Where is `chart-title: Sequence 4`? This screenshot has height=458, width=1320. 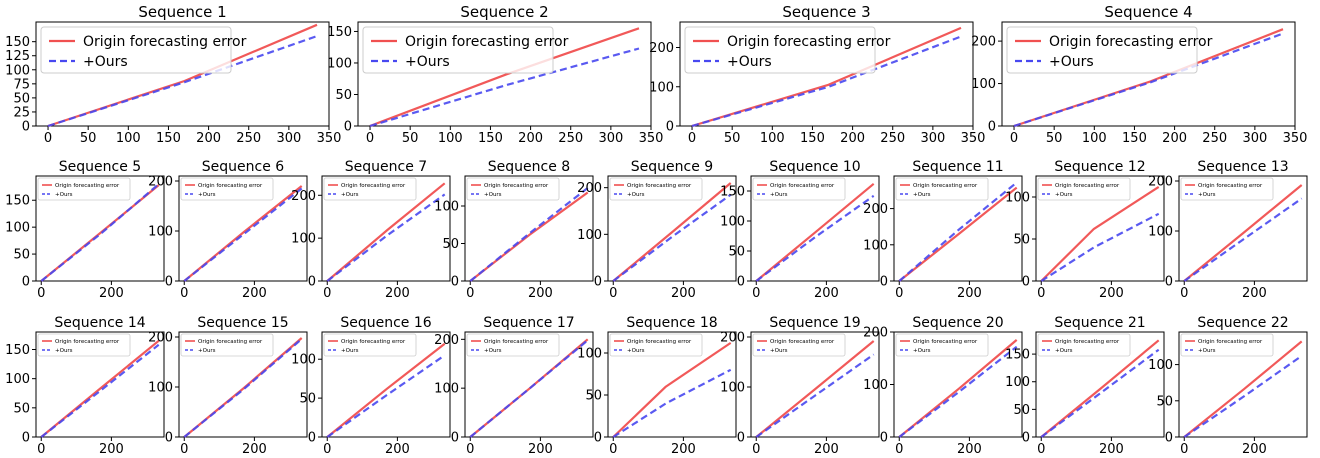
chart-title: Sequence 4 is located at coordinates (1148, 12).